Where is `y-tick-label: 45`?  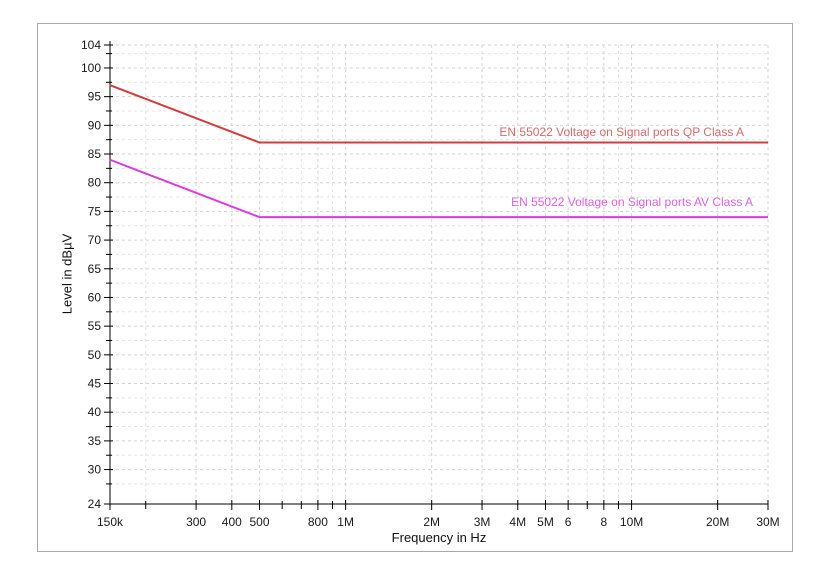 y-tick-label: 45 is located at coordinates (95, 384).